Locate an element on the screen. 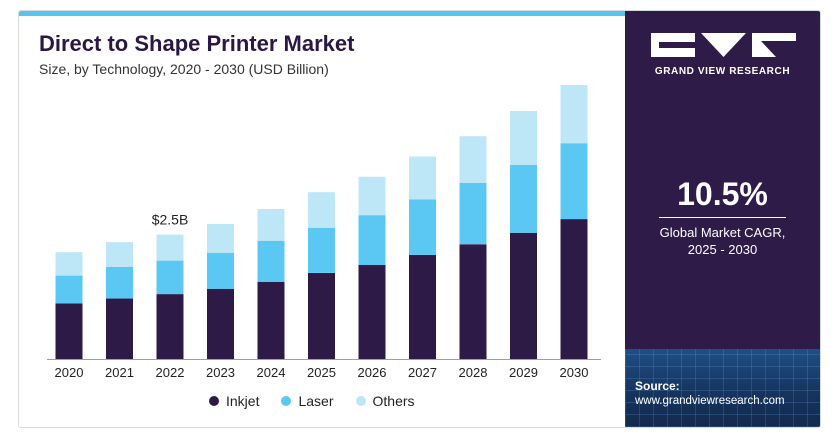 This screenshot has width=835, height=436. source-label: Source: is located at coordinates (657, 386).